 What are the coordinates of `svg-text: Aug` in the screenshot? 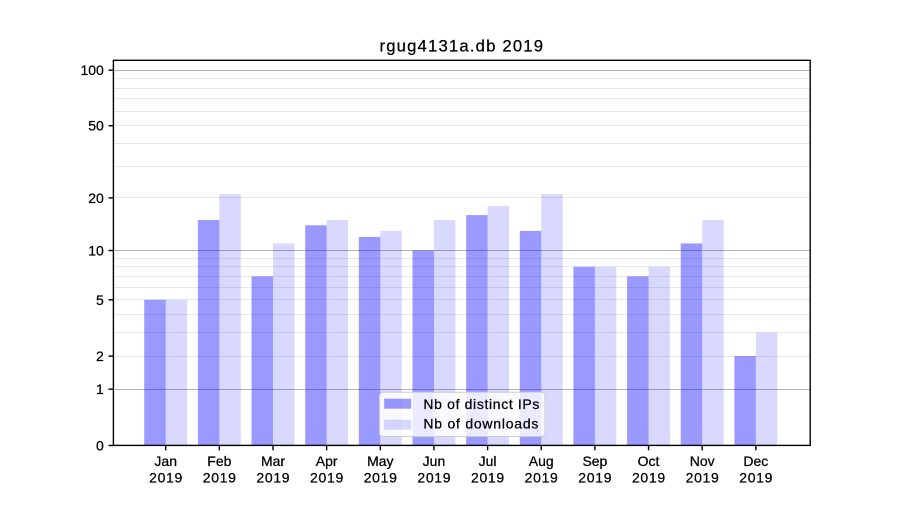 It's located at (541, 461).